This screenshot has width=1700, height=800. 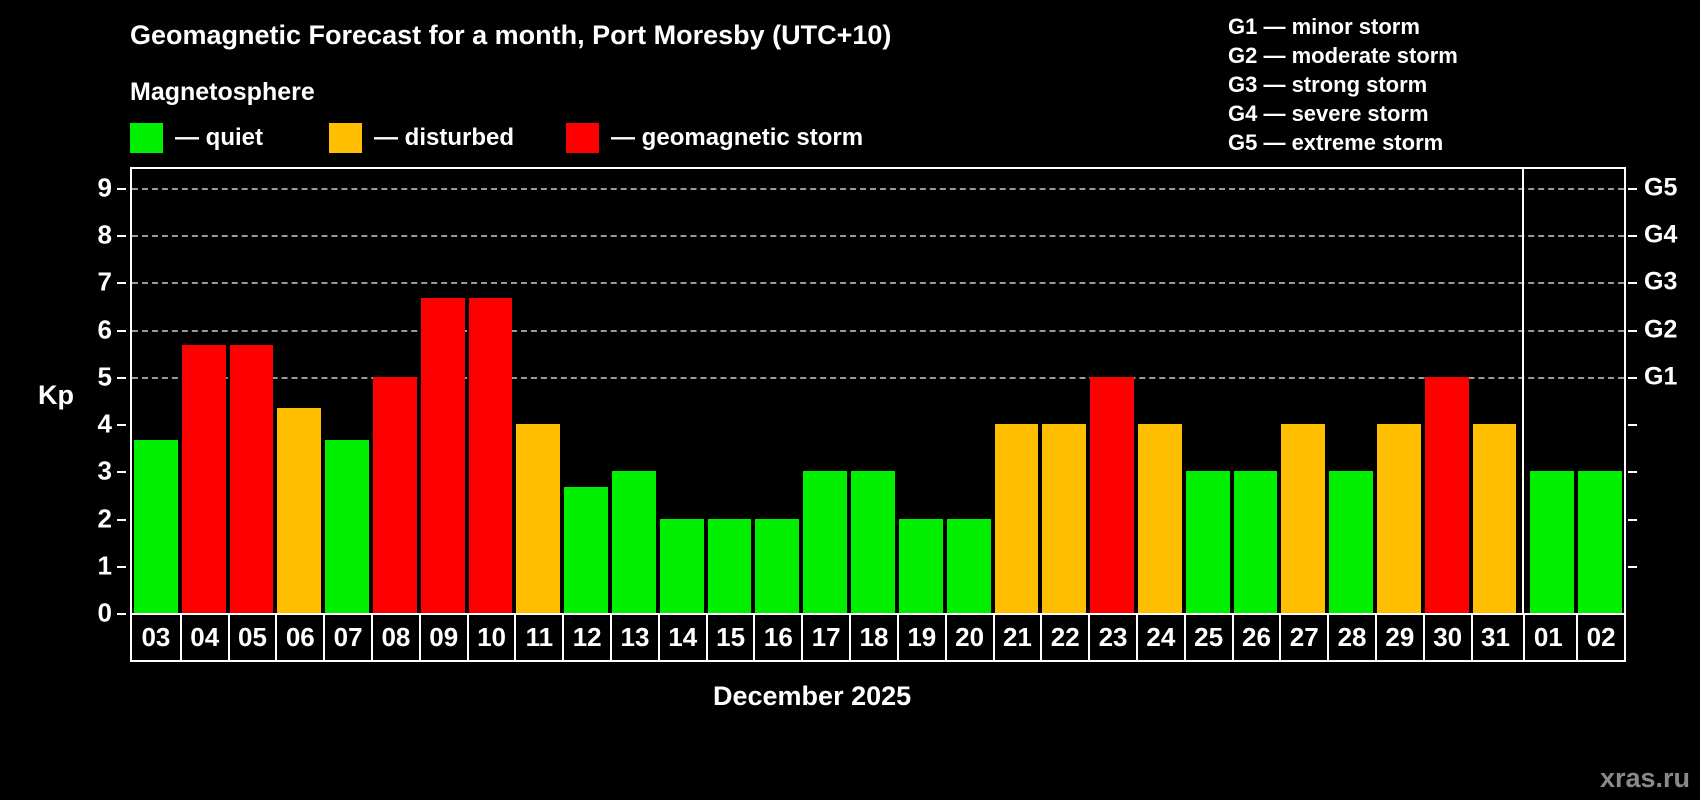 I want to click on y-tick-label-7: 7, so click(x=104, y=281).